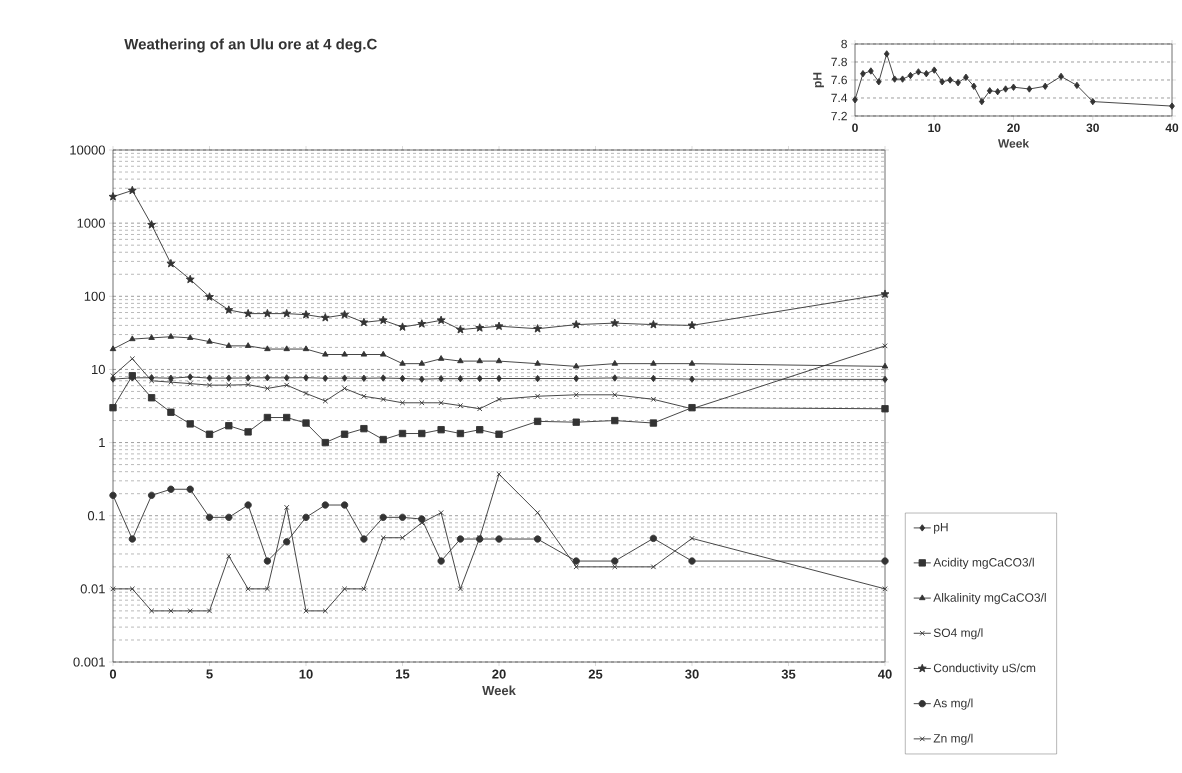  I want to click on x-axis-title: Week, so click(499, 690).